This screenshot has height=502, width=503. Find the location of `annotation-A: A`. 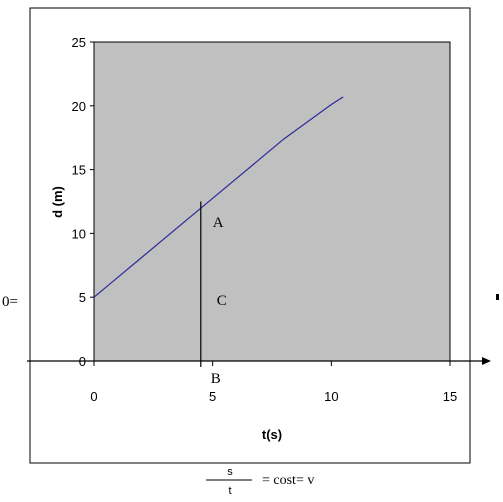

annotation-A: A is located at coordinates (218, 223).